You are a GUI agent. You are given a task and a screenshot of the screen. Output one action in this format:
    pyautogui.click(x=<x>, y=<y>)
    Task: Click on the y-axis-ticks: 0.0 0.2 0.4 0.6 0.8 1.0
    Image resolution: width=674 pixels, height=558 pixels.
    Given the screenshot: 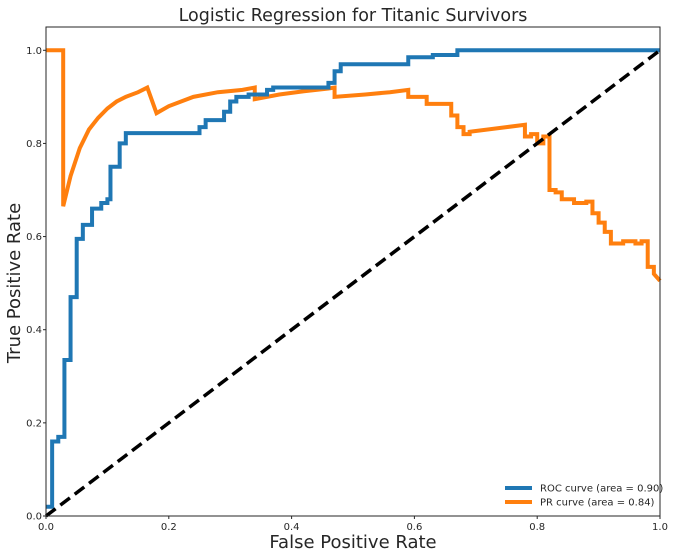 What is the action you would take?
    pyautogui.click(x=36, y=284)
    